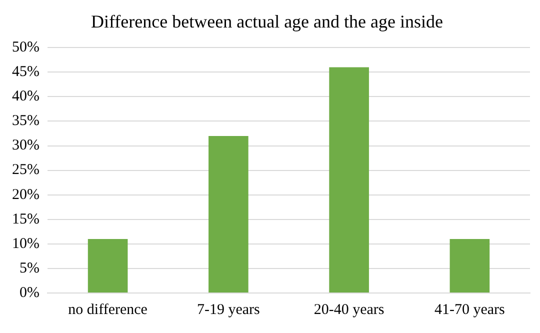  I want to click on x-tick-label: 41-70 years, so click(470, 310).